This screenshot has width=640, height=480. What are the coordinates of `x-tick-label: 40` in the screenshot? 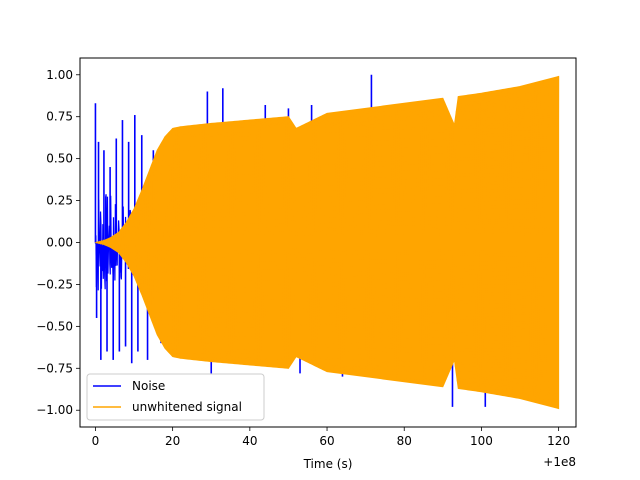 It's located at (249, 441).